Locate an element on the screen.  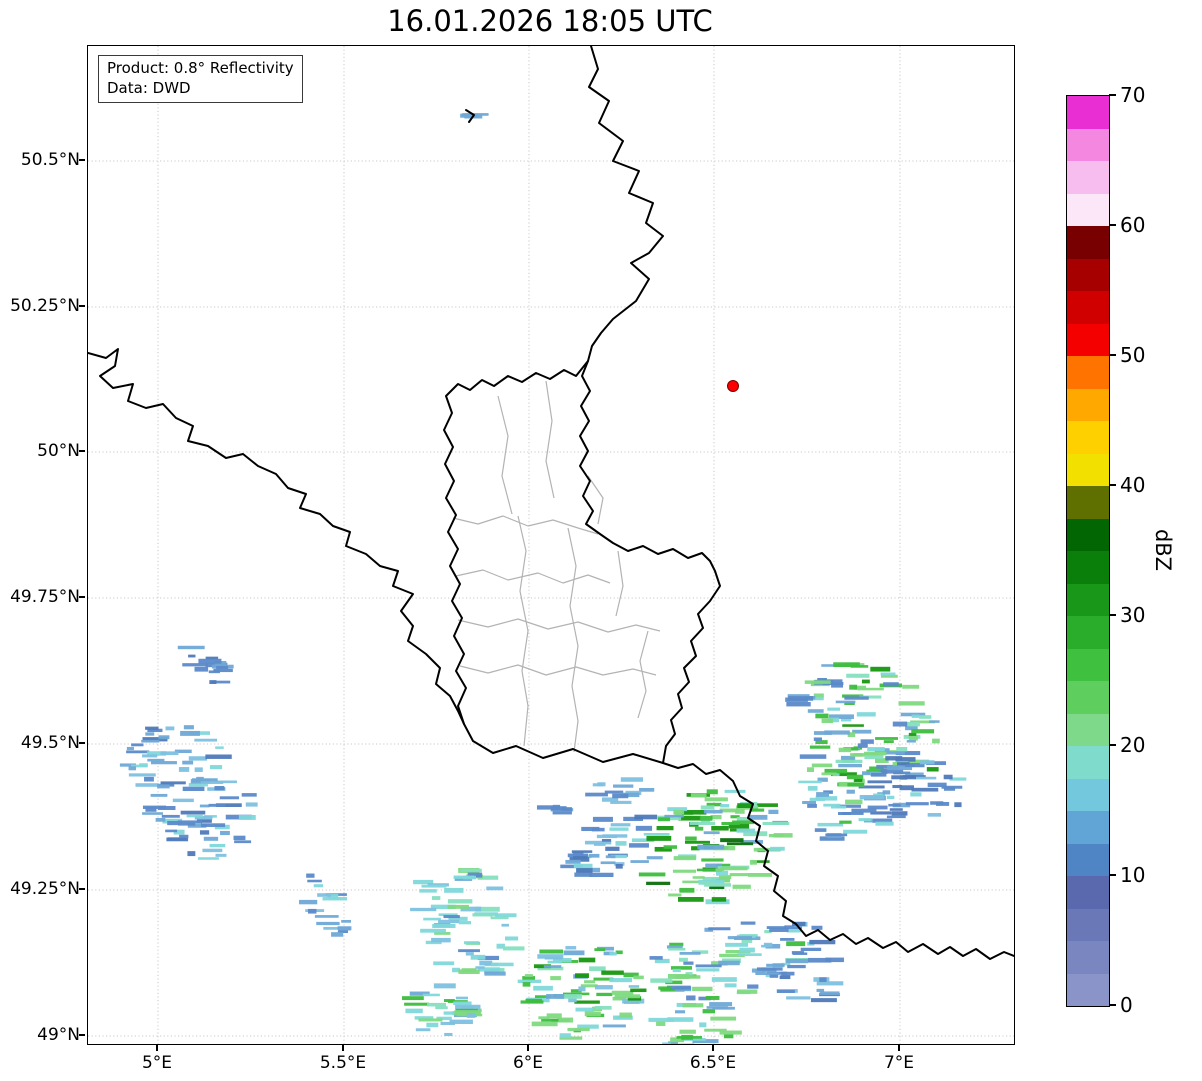
y-tick-label: 49.75°N is located at coordinates (45, 597).